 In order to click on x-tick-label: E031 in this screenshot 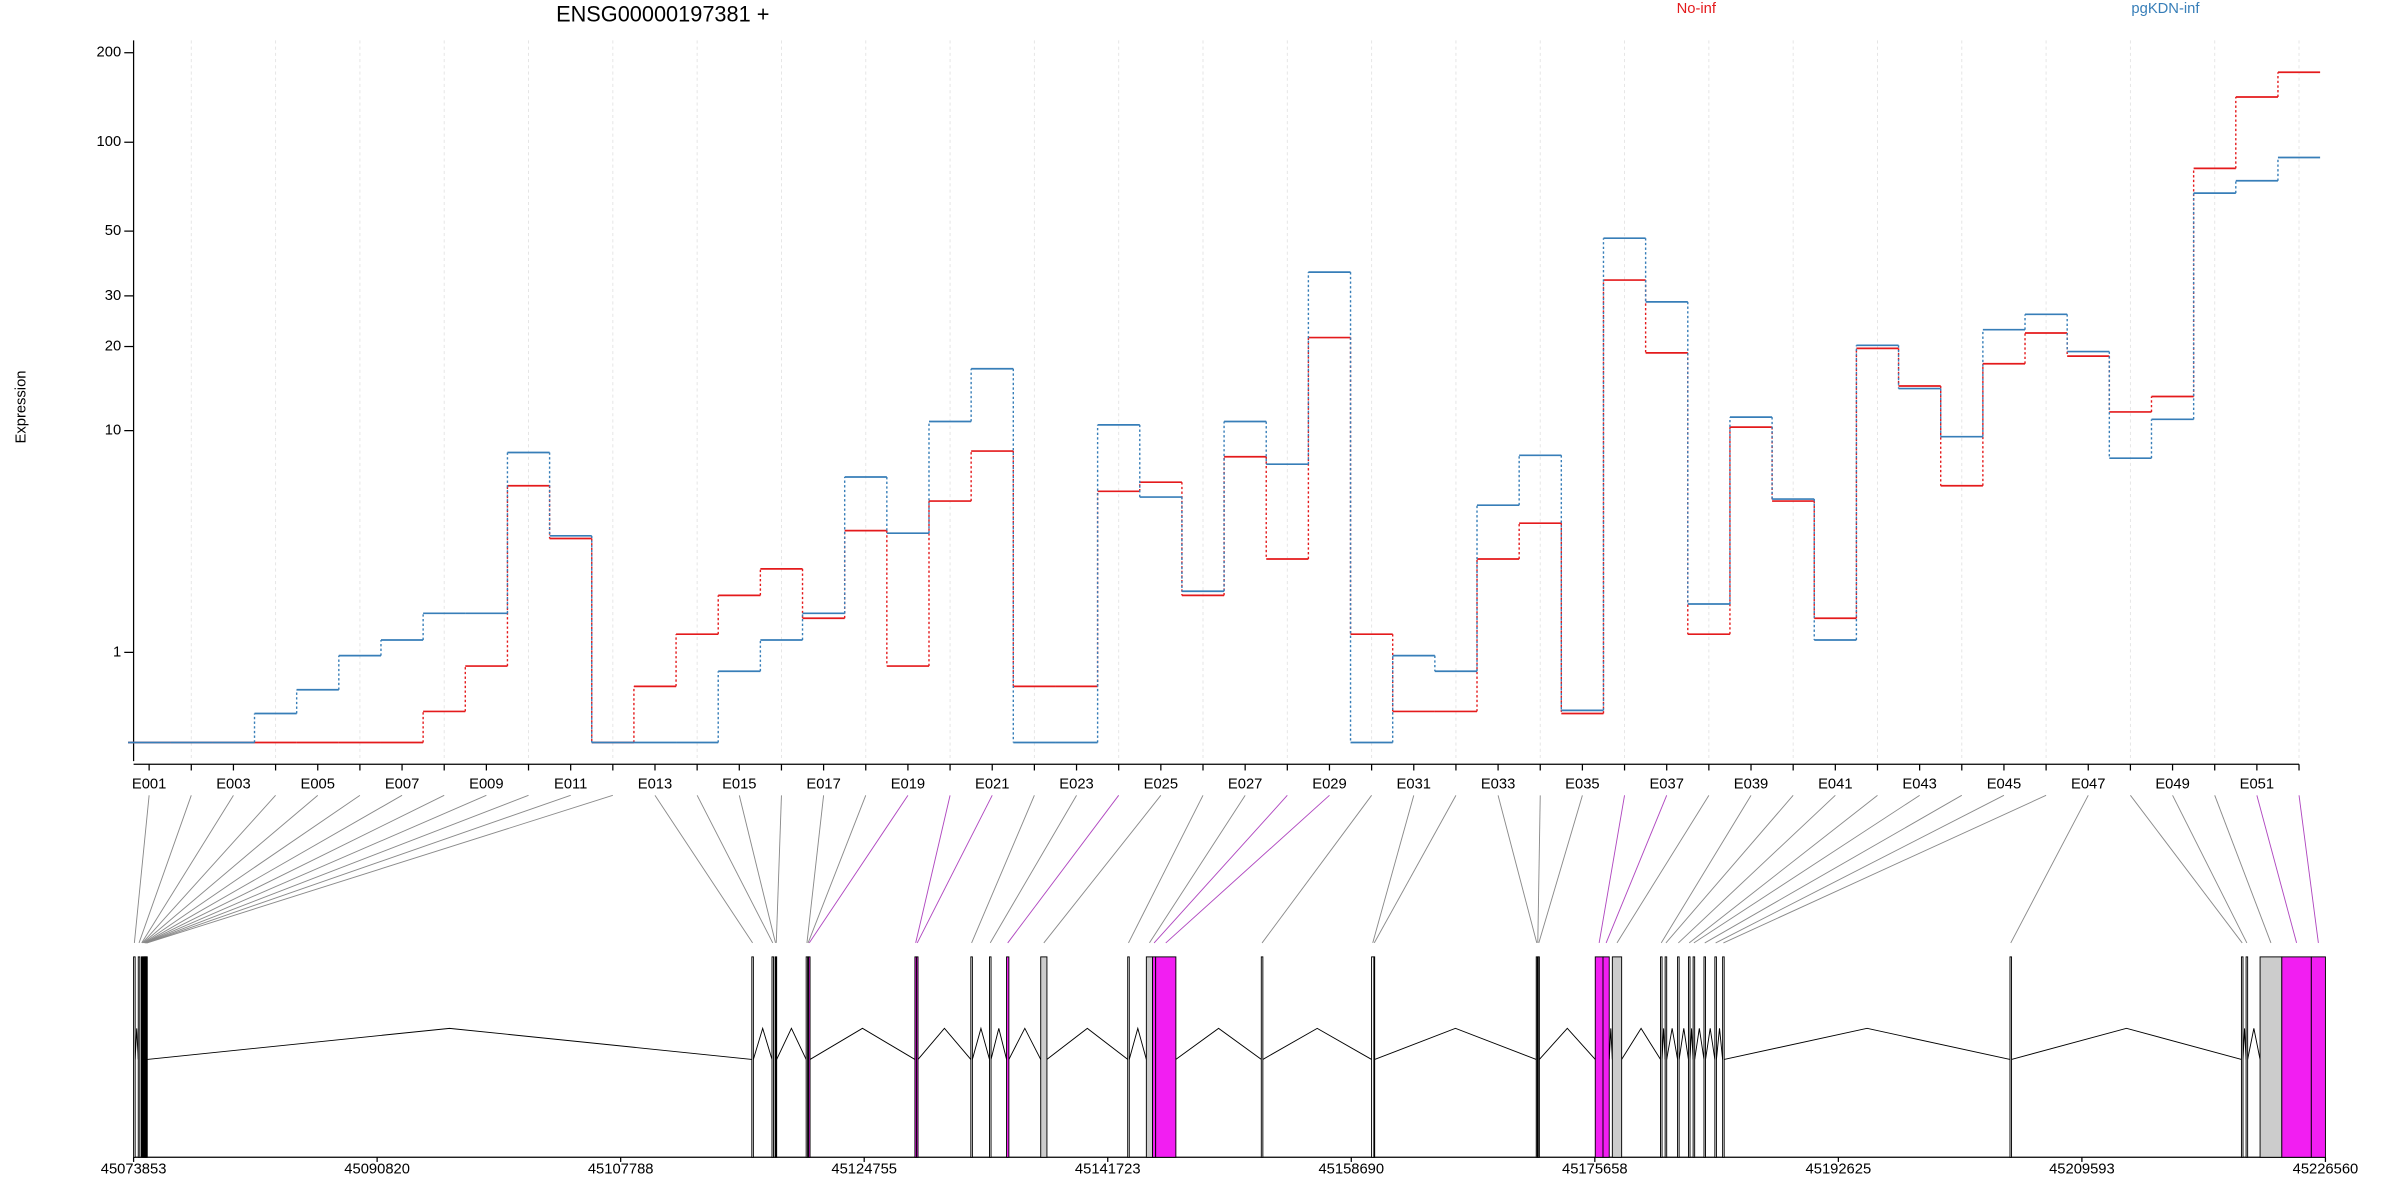, I will do `click(1414, 784)`.